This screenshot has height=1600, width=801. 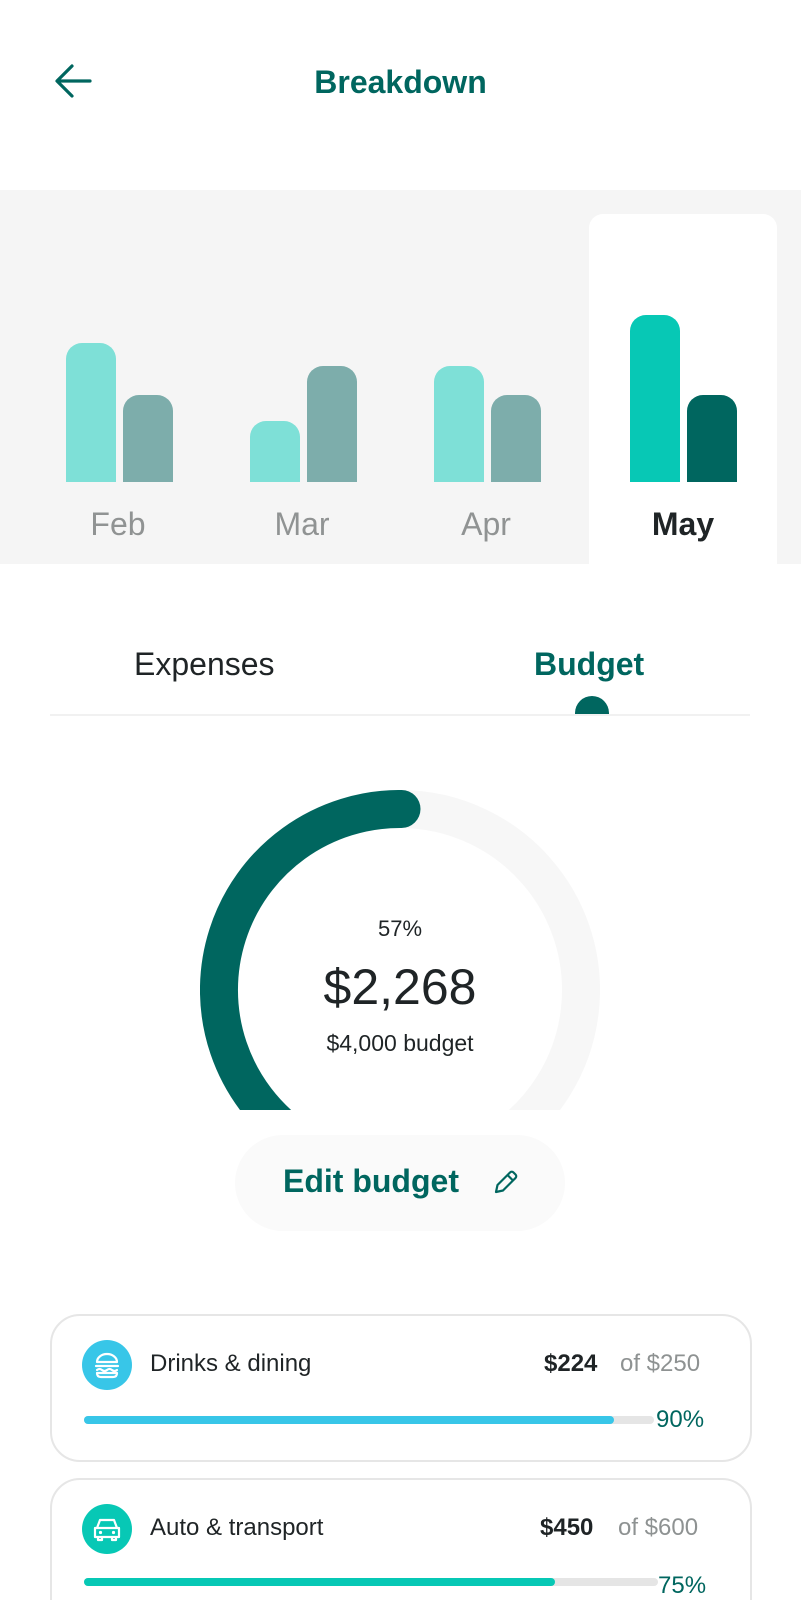 I want to click on active-tab-indicator, so click(x=592, y=705).